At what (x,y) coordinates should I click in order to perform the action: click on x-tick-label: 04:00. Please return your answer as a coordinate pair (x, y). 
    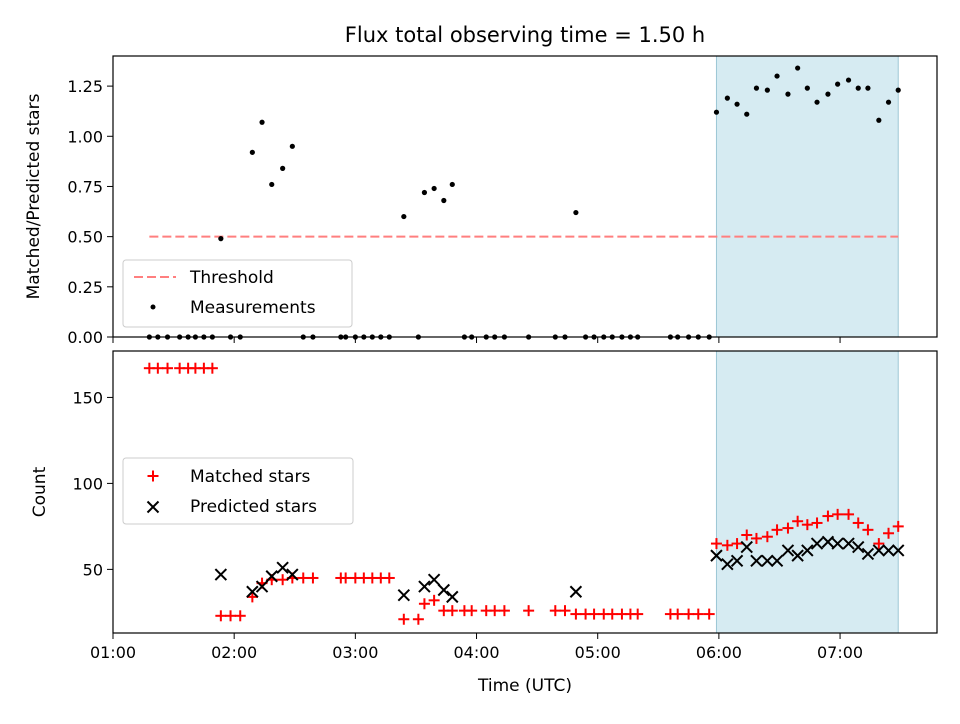
    Looking at the image, I should click on (476, 652).